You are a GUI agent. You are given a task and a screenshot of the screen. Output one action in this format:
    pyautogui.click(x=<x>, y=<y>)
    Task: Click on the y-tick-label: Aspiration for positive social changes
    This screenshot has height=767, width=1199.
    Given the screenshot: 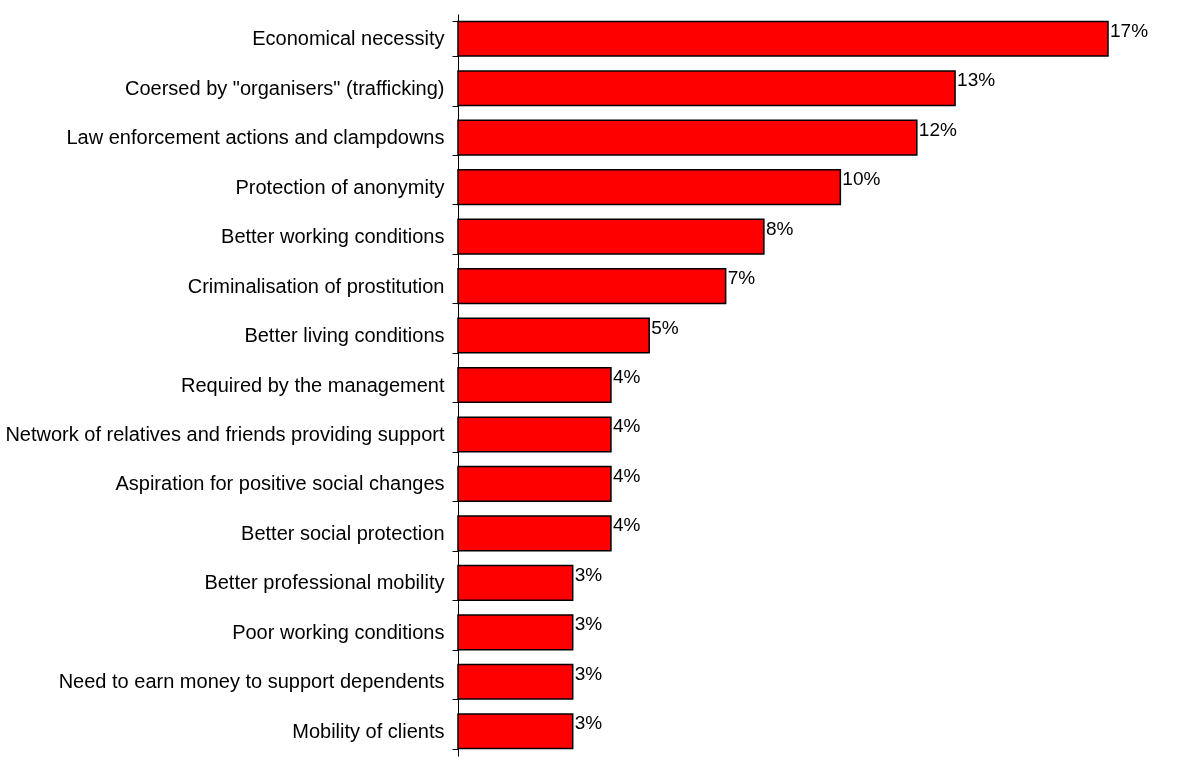 What is the action you would take?
    pyautogui.click(x=280, y=483)
    